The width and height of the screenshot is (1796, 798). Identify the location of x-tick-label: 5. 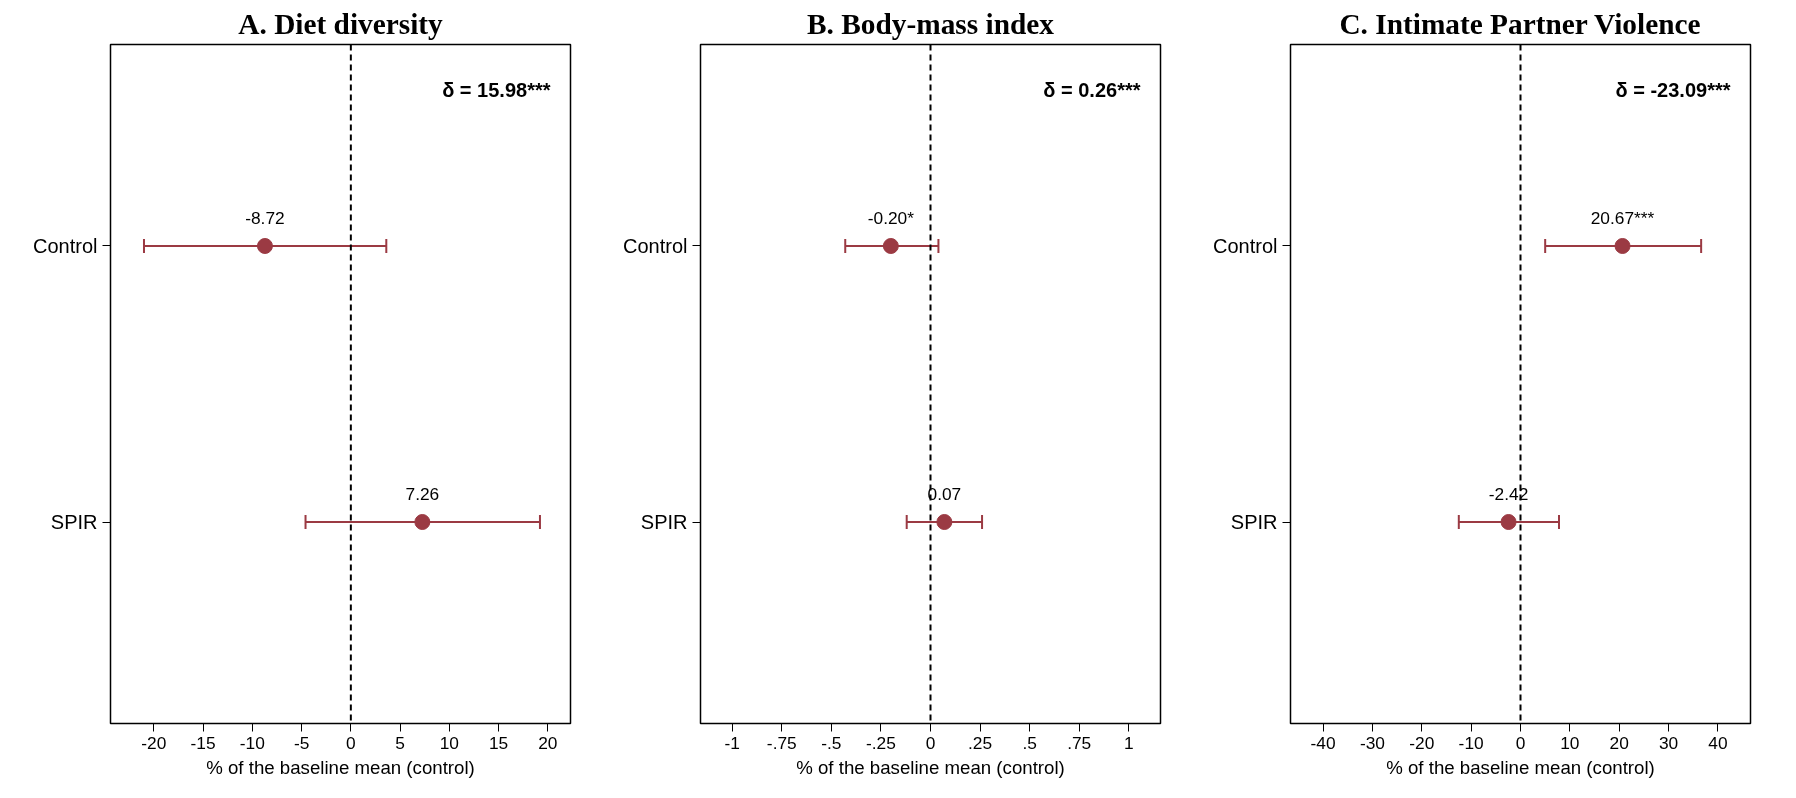
(400, 742).